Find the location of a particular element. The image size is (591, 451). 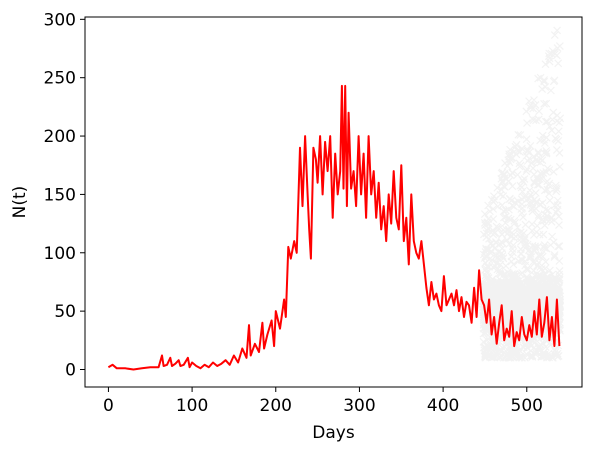

y-axis-label: N(t) is located at coordinates (20, 202).